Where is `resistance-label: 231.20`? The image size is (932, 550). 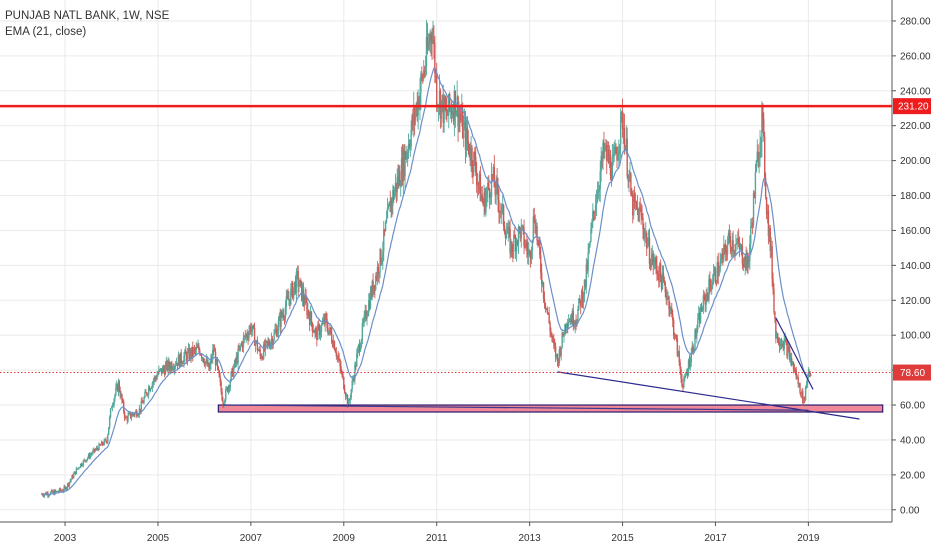 resistance-label: 231.20 is located at coordinates (913, 107).